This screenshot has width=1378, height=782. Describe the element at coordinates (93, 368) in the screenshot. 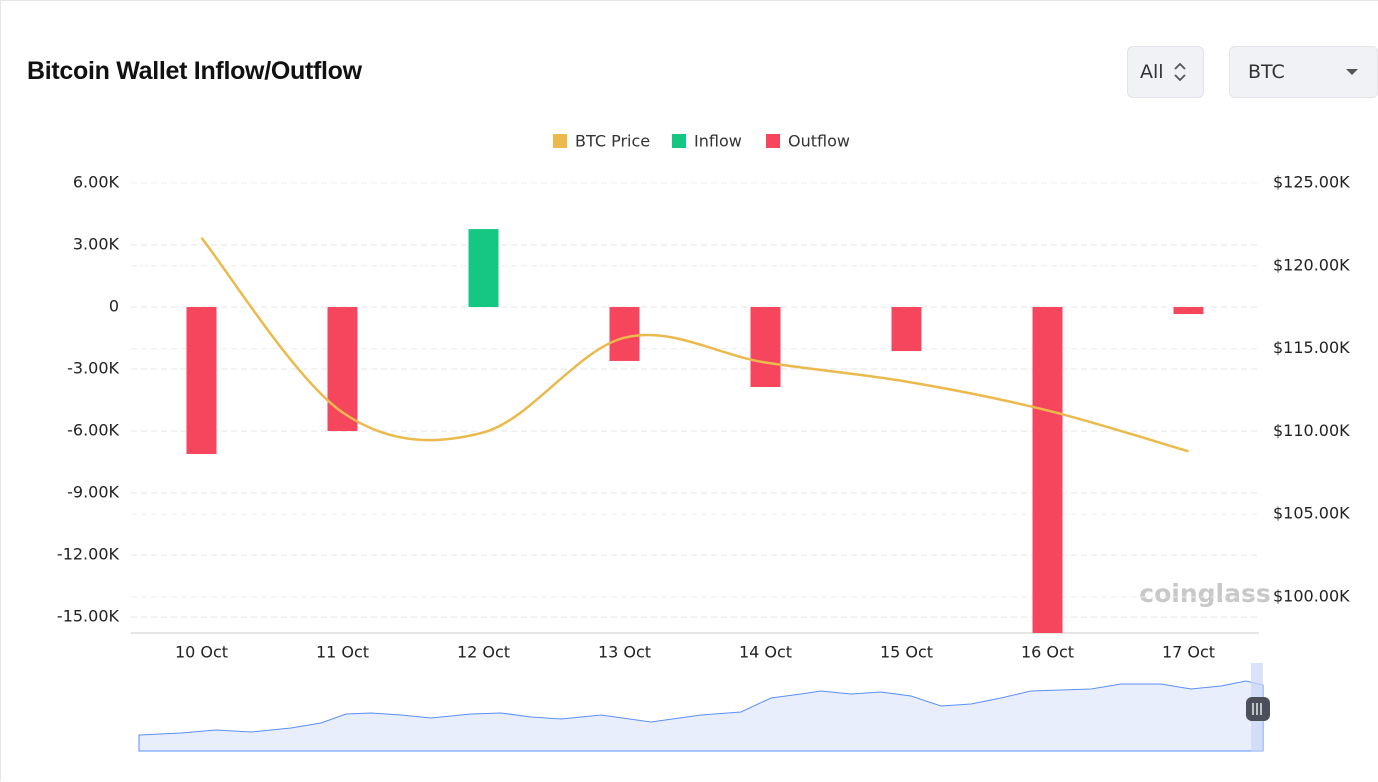

I see `y-tick-label: -3.00K` at that location.